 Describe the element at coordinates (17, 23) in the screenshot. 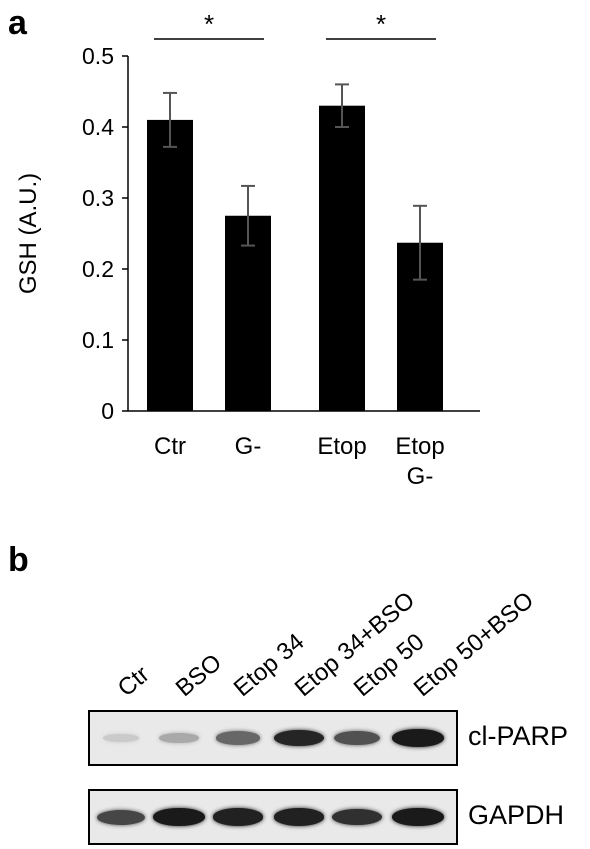

I see `panel-a-letter: a` at that location.